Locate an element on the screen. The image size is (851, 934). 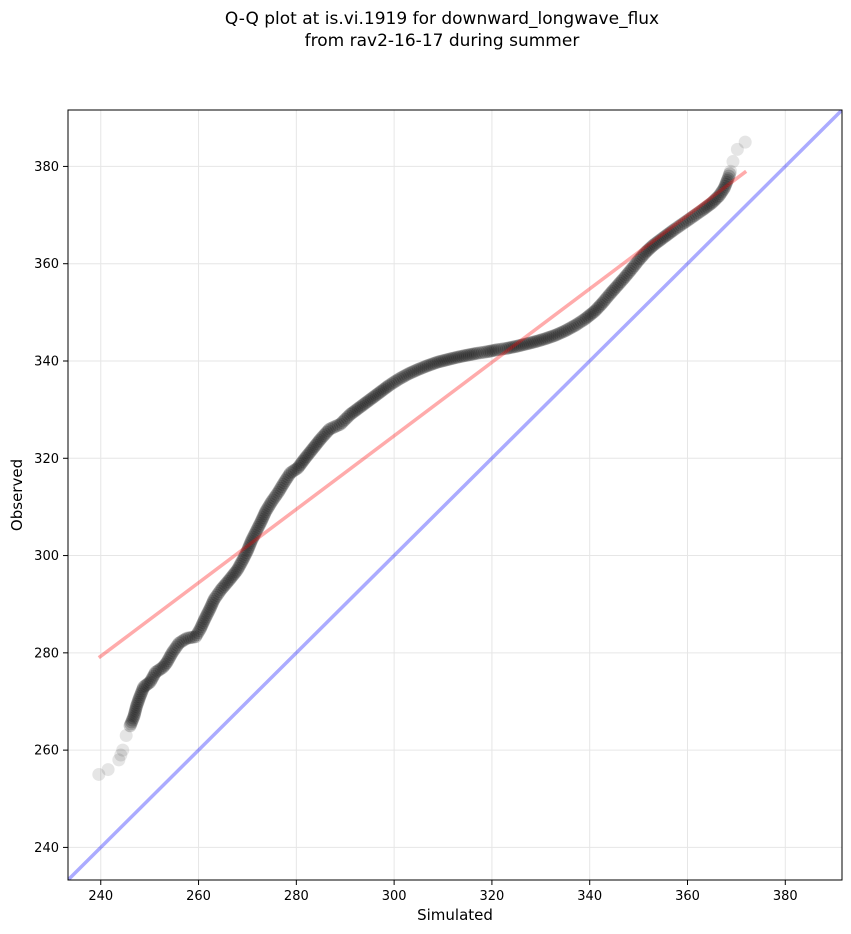
x-tick-label: 380 is located at coordinates (785, 896).